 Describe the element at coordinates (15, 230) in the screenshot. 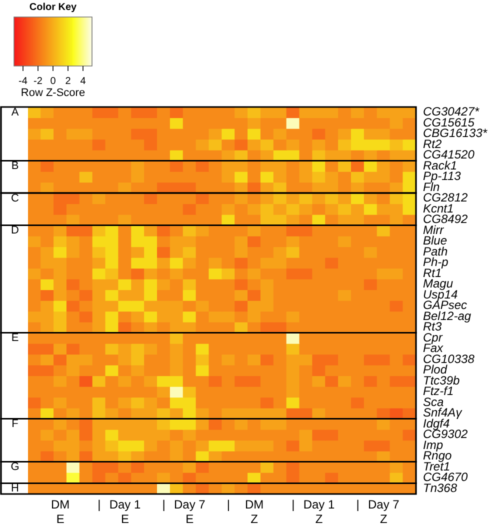

I see `y2-tick-label: D` at that location.